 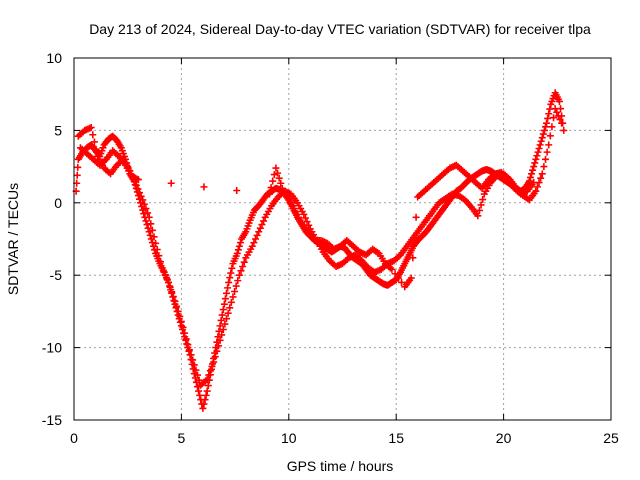 I want to click on x-tick-label: 20, so click(x=504, y=438).